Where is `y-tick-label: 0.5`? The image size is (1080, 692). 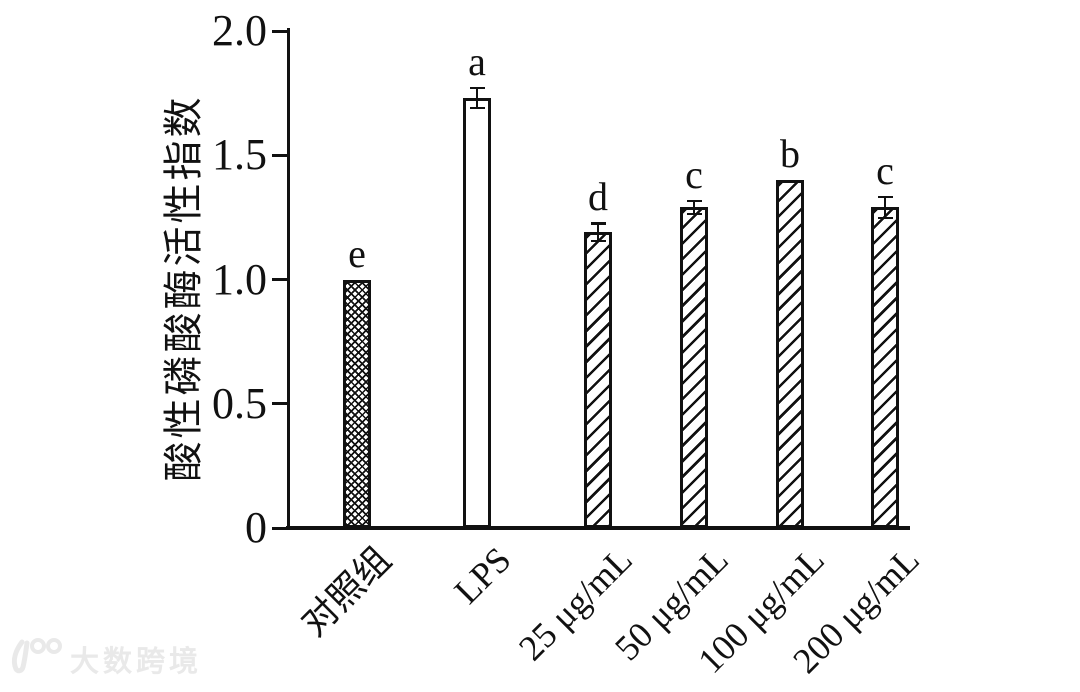
y-tick-label: 0.5 is located at coordinates (239, 403).